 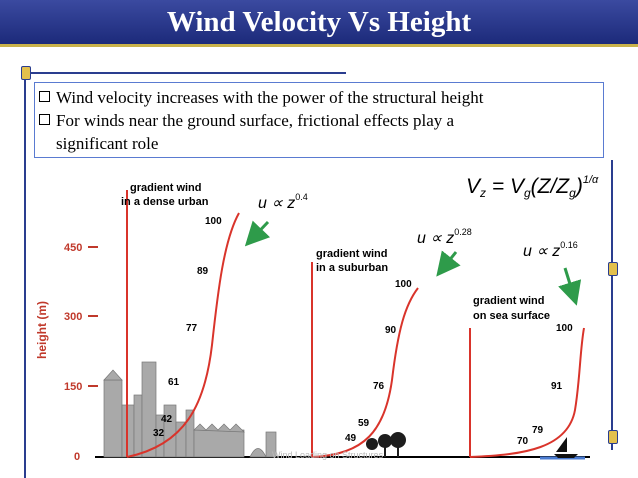 I want to click on sea-power-law: u ∝ z0.16, so click(x=550, y=250).